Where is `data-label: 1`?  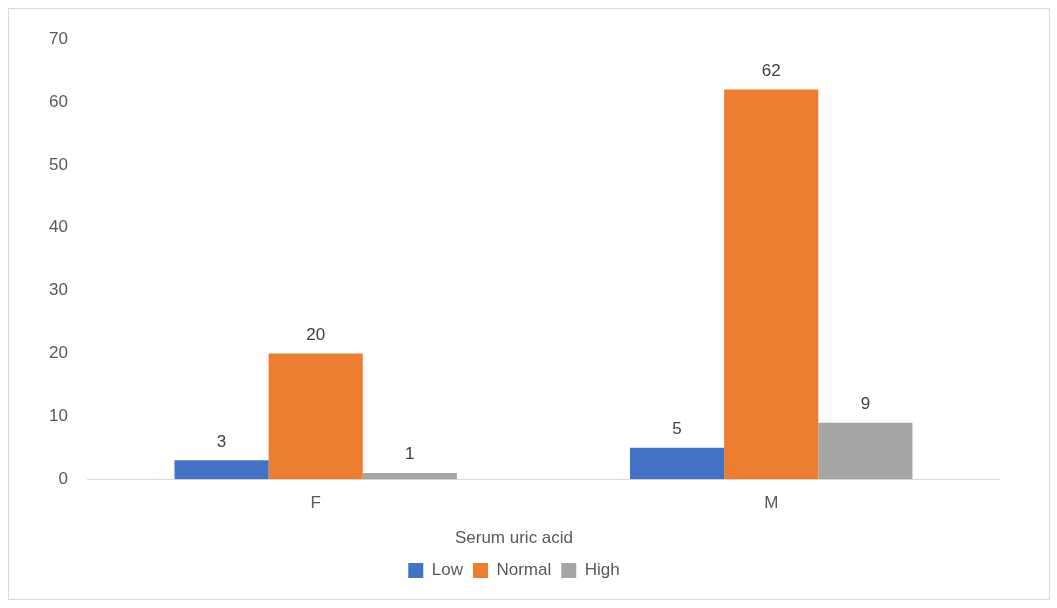
data-label: 1 is located at coordinates (410, 454).